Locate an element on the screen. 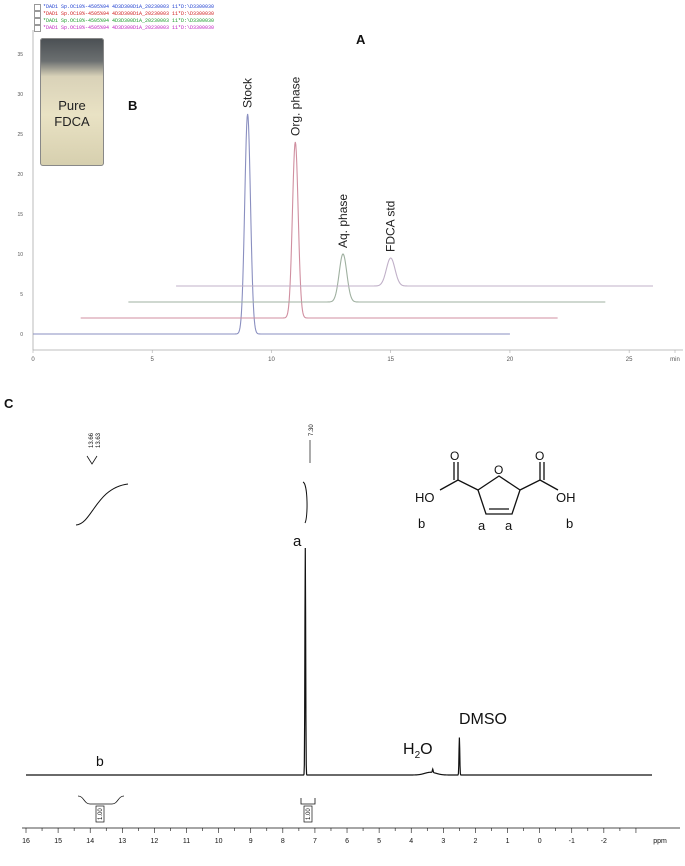 This screenshot has width=685, height=866. x-tick-label: 6 is located at coordinates (347, 841).